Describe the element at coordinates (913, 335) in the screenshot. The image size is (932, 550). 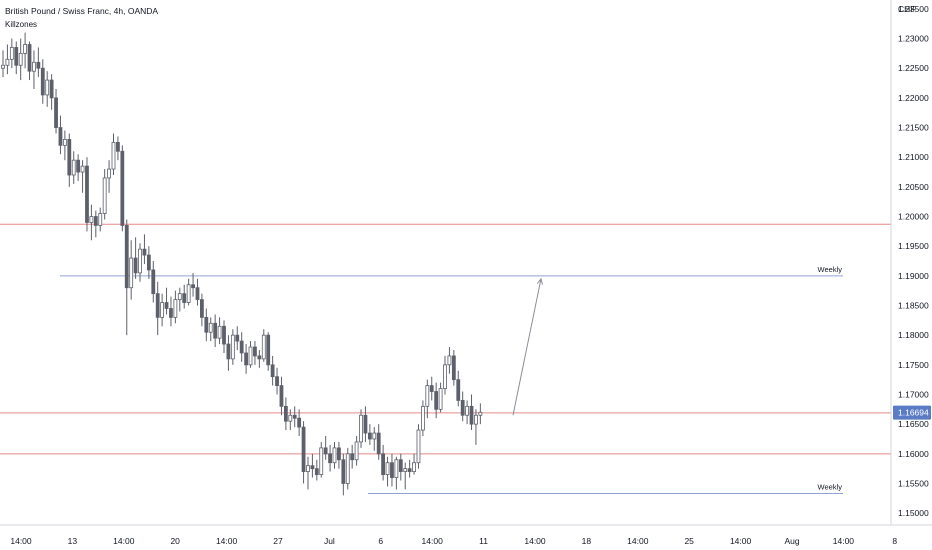
I see `price-tick-label: 1.18000` at that location.